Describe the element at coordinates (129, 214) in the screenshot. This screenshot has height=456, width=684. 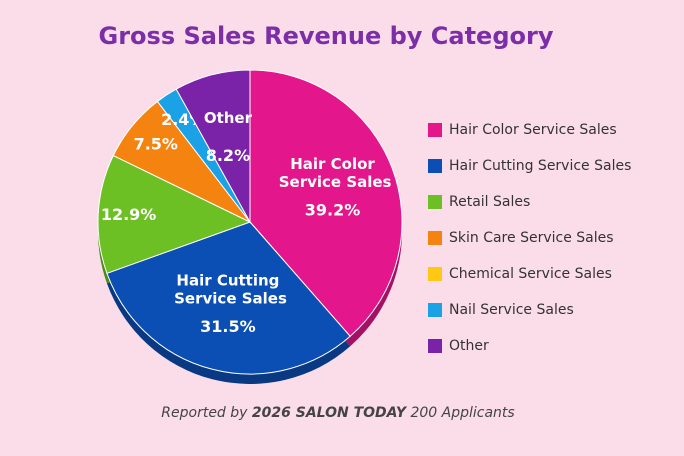
I see `slice-value: 12.9%` at that location.